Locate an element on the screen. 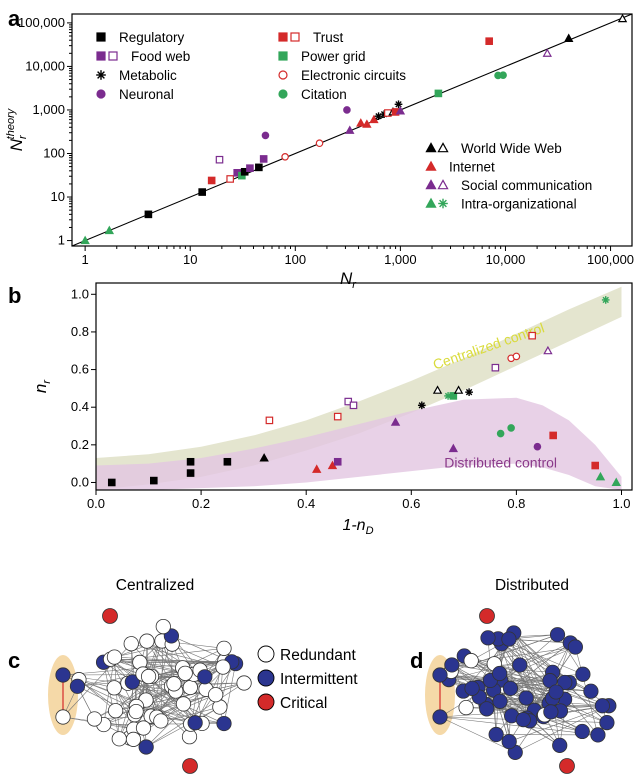 The height and width of the screenshot is (781, 644). y-axis-label-sup: theory is located at coordinates (11, 123).